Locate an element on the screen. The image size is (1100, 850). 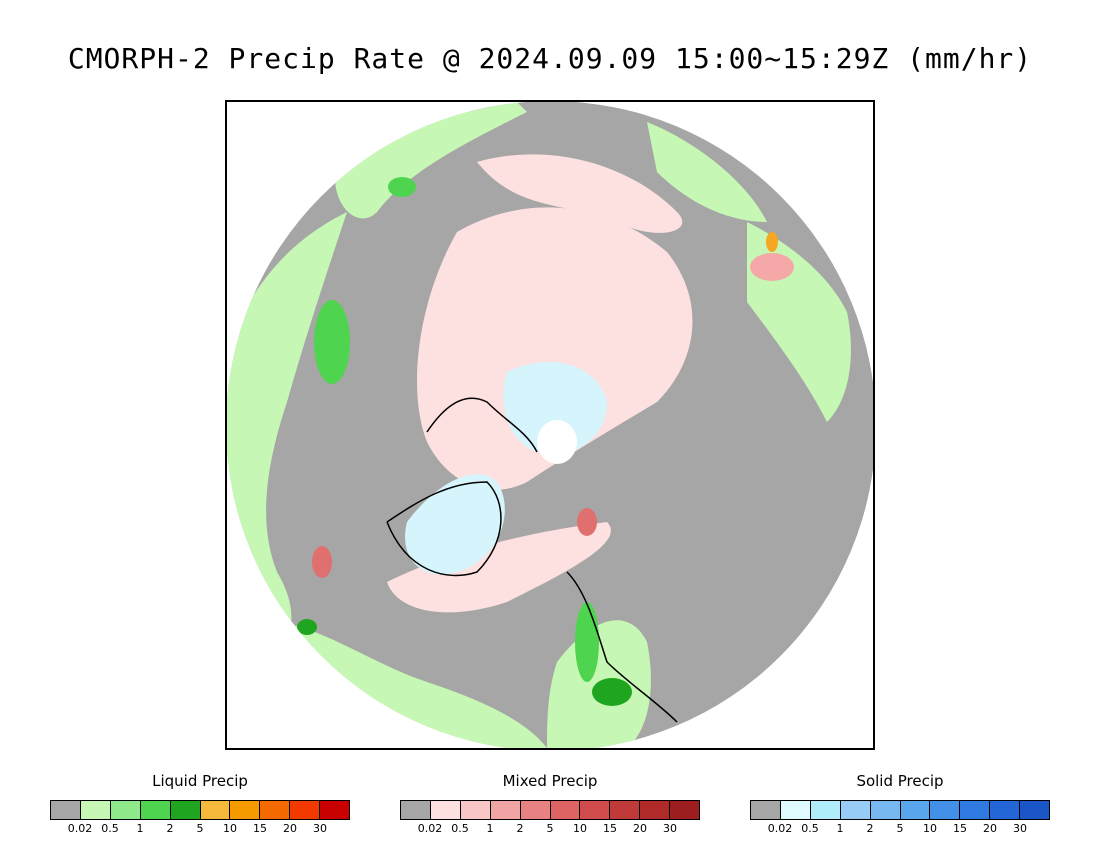
legend-mixed: Mixed Precip 0.02 0.5 1 2 5 10 15 20 30 is located at coordinates (550, 804).